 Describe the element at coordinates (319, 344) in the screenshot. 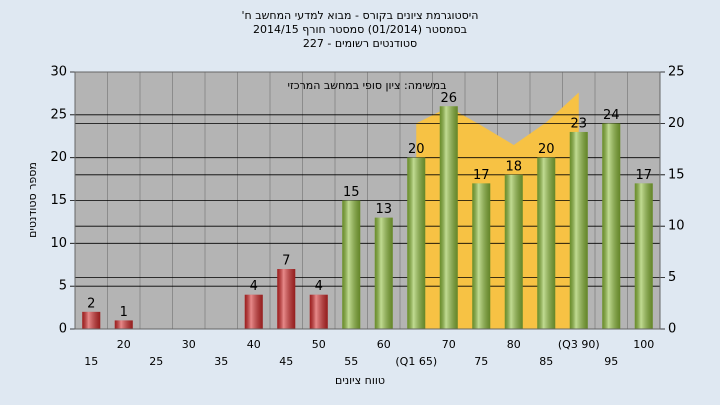

I see `x-tick-label: 50` at that location.